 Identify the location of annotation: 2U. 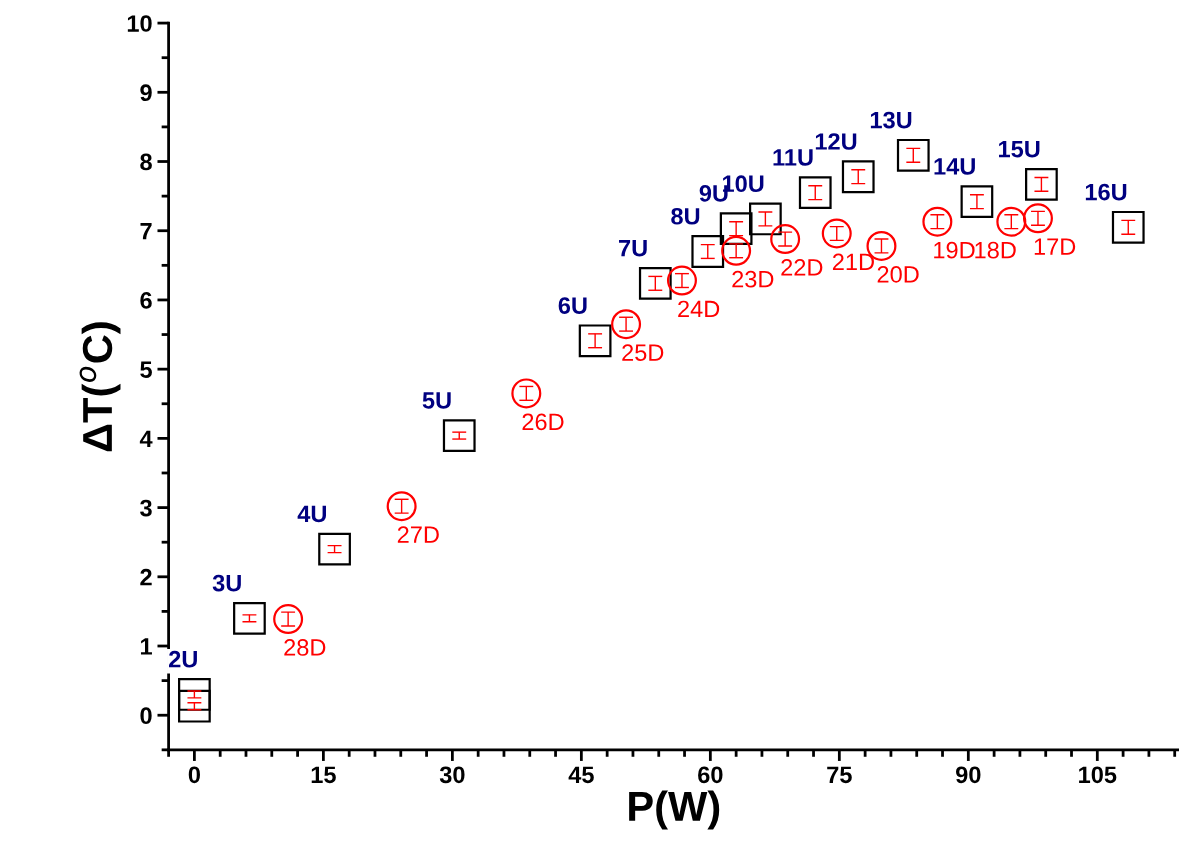
(183, 659).